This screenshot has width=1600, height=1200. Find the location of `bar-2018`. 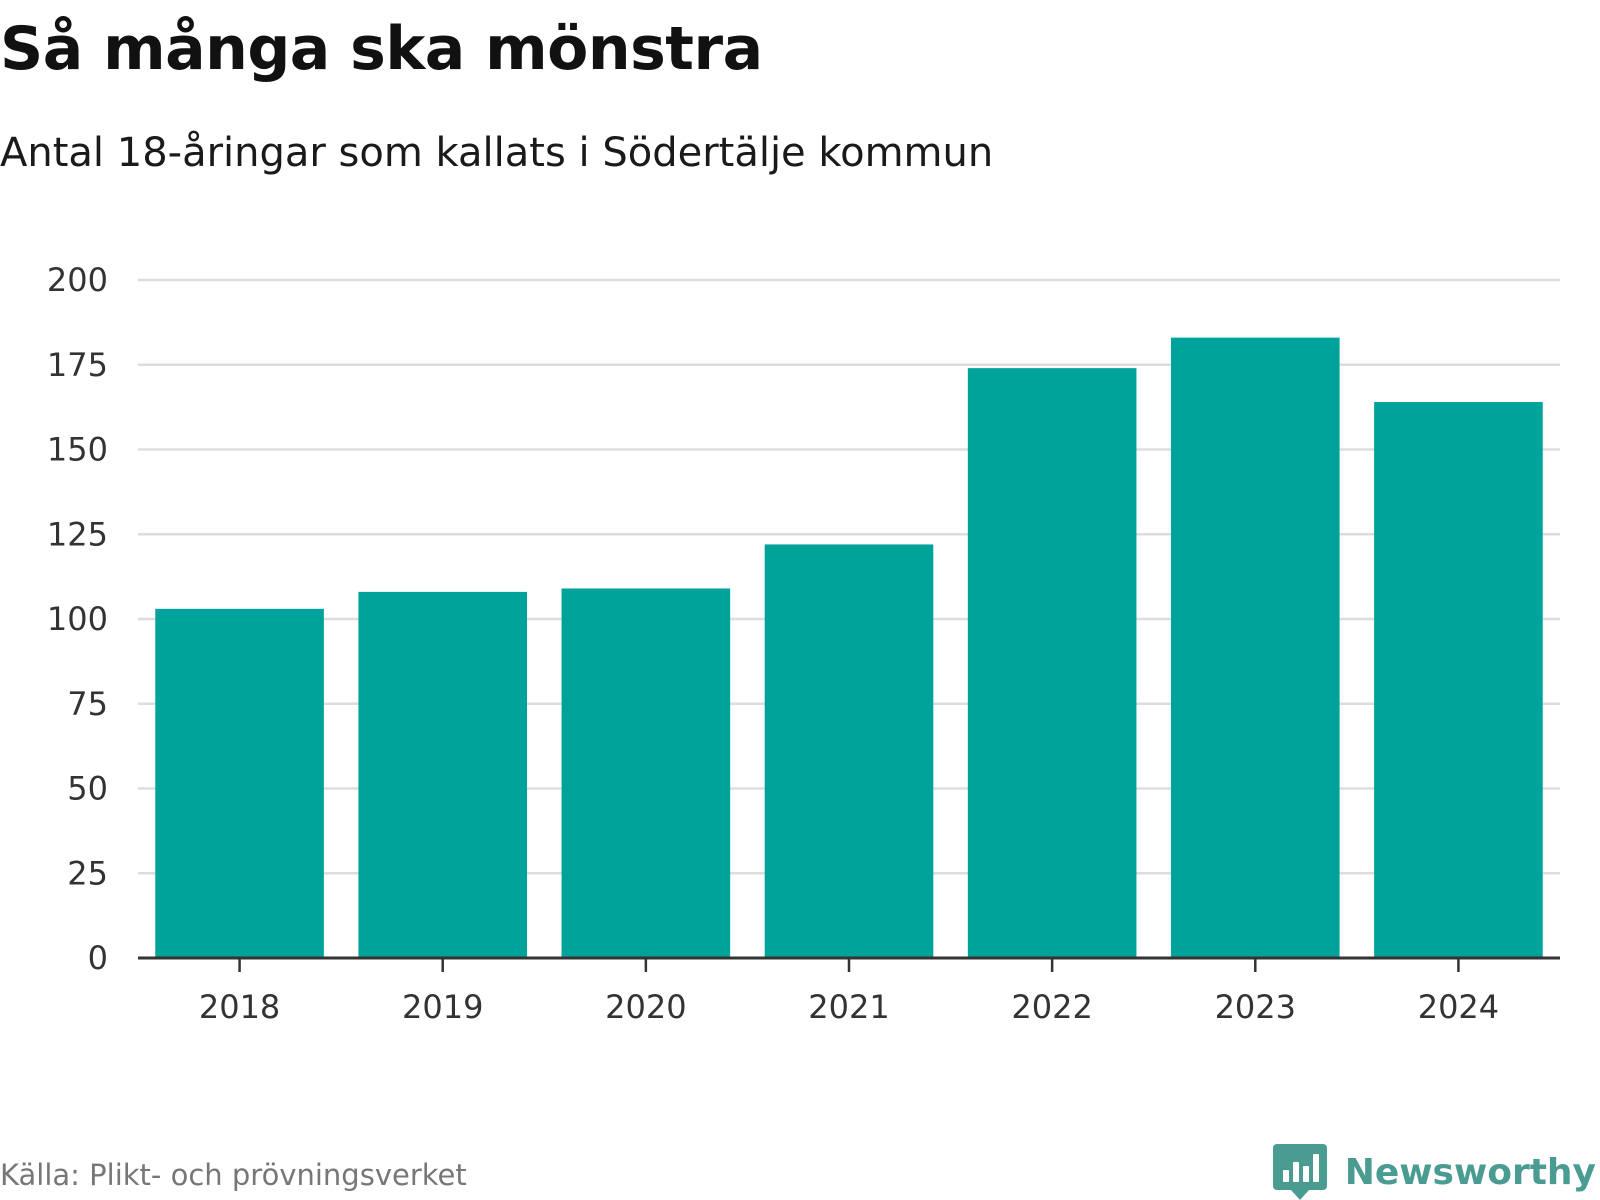

bar-2018 is located at coordinates (239, 783).